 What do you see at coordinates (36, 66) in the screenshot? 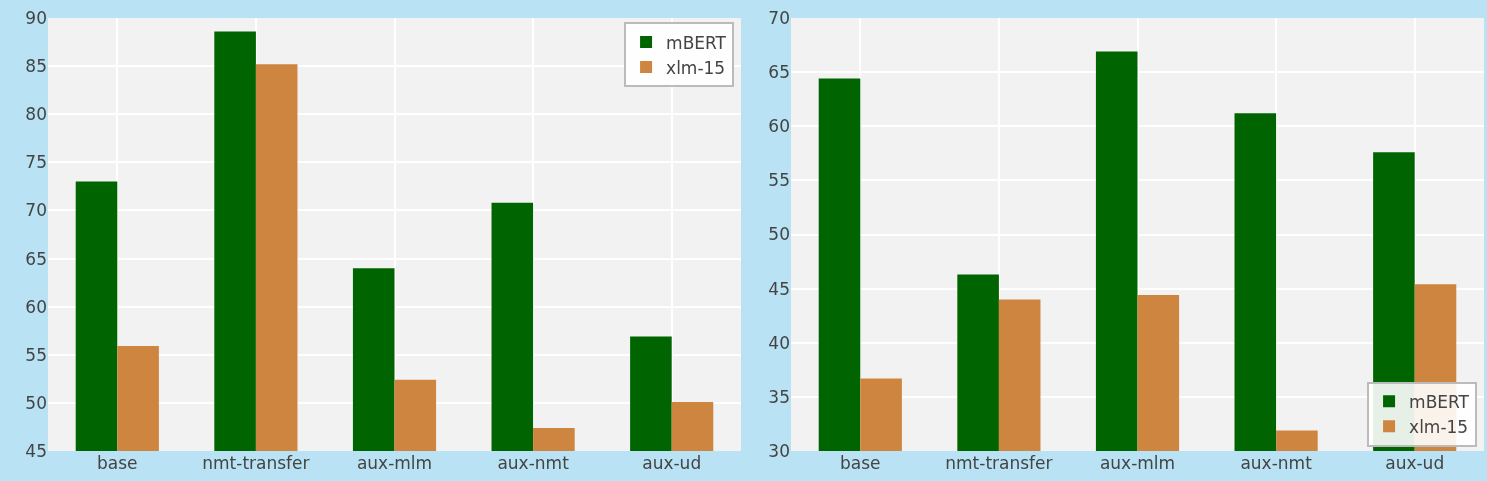
I see `y-tick-label: 85` at bounding box center [36, 66].